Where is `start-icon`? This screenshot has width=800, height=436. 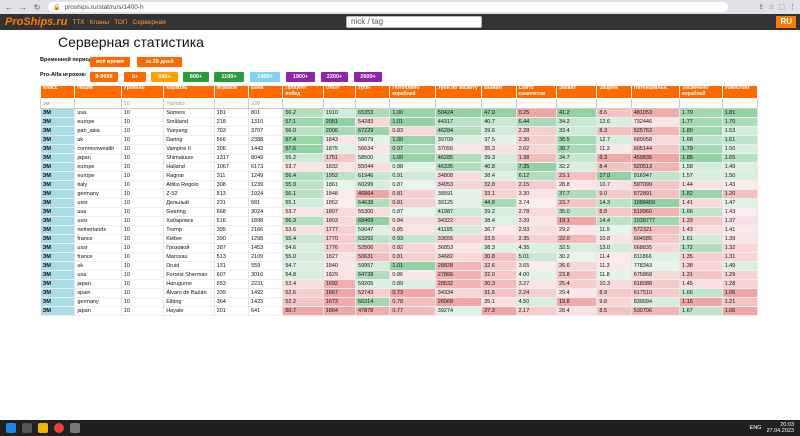
start-icon is located at coordinates (11, 428).